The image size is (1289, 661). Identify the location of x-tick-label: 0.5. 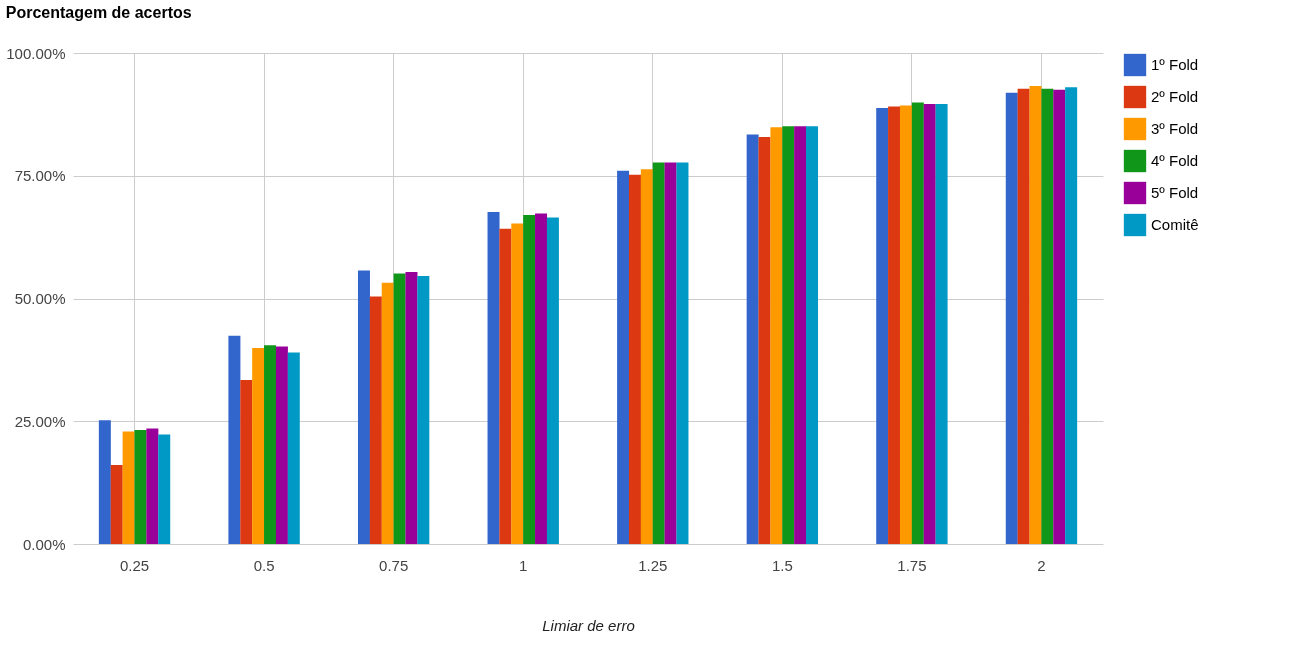
(264, 565).